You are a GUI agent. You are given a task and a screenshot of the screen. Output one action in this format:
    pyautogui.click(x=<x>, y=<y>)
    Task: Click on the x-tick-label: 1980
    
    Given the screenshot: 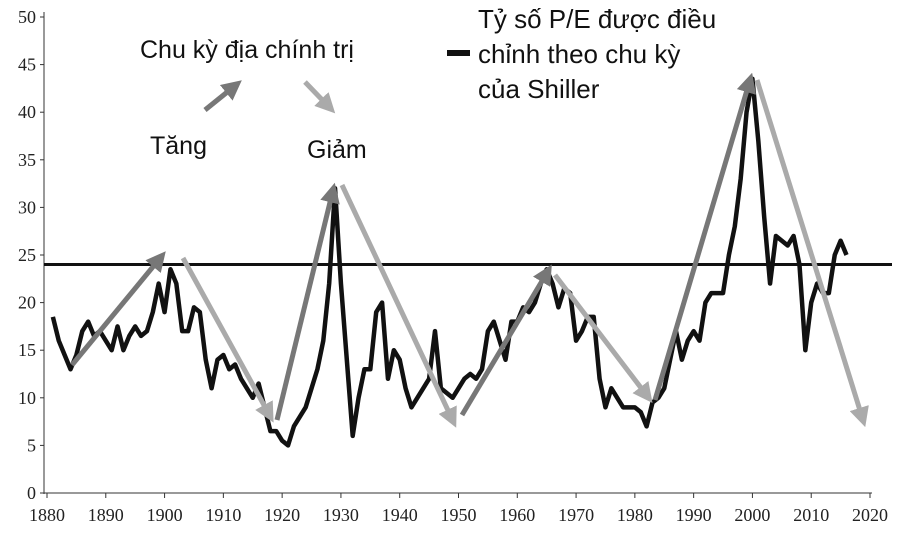 What is the action you would take?
    pyautogui.click(x=635, y=515)
    